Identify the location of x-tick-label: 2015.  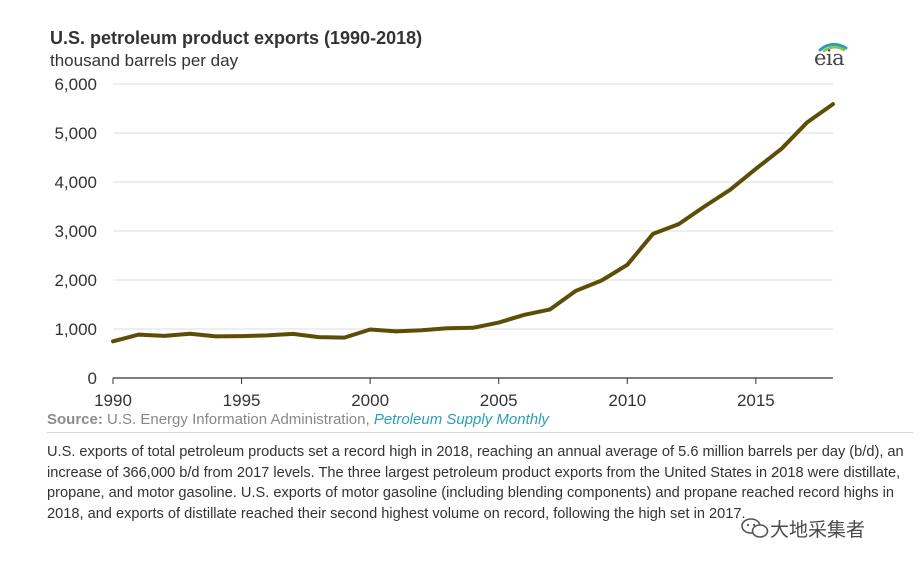
(756, 400).